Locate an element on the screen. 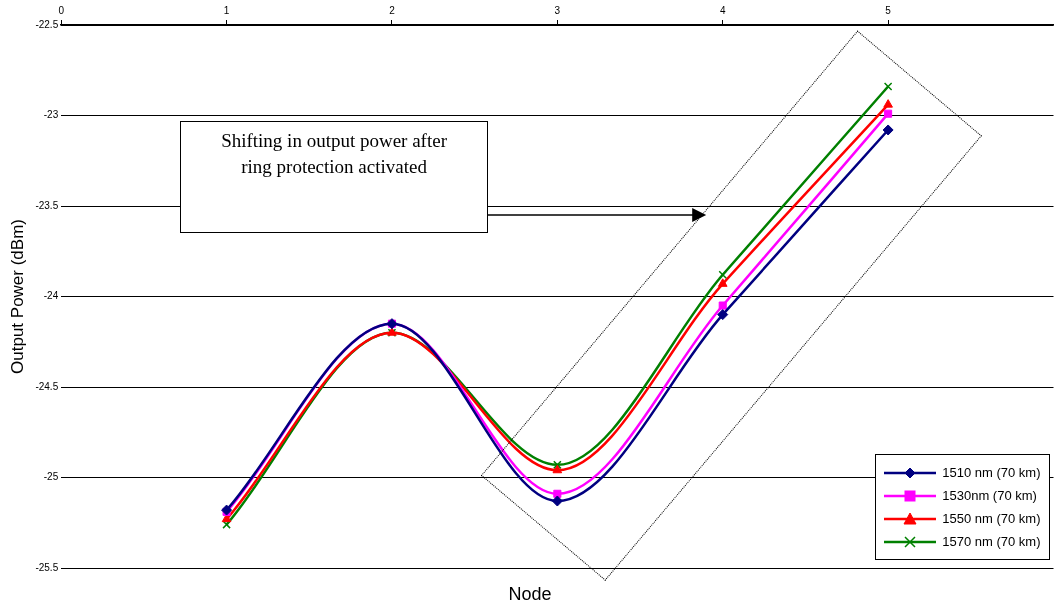  text-box: Shifting in output power after ring protection activated is located at coordinates (334, 177).